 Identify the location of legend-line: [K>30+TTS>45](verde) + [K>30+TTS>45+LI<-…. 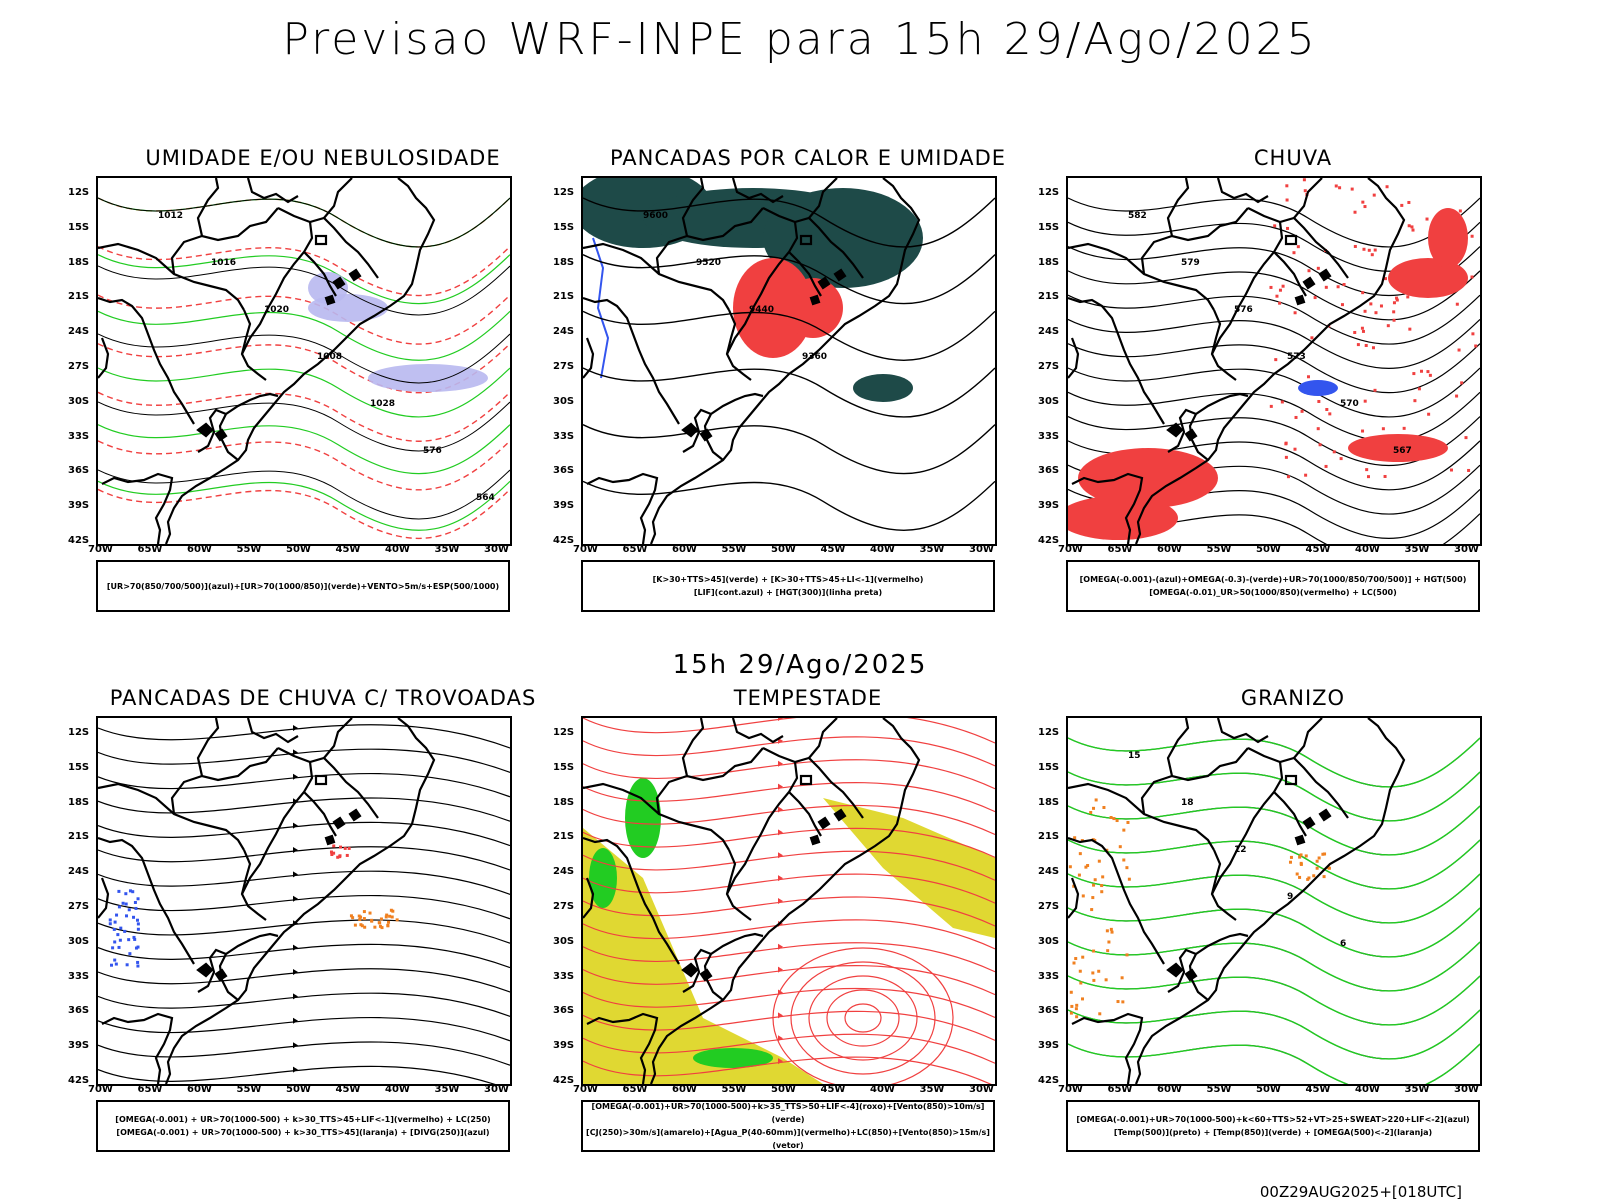
(788, 579).